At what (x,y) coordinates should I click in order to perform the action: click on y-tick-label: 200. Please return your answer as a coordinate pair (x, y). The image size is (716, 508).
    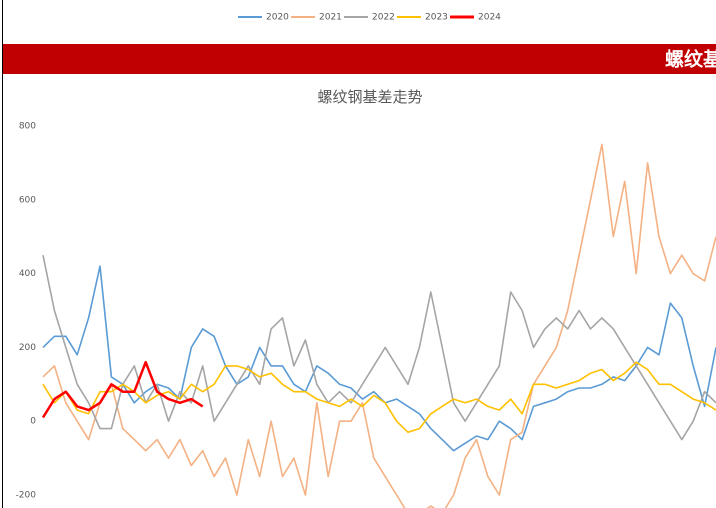
    Looking at the image, I should click on (27, 348).